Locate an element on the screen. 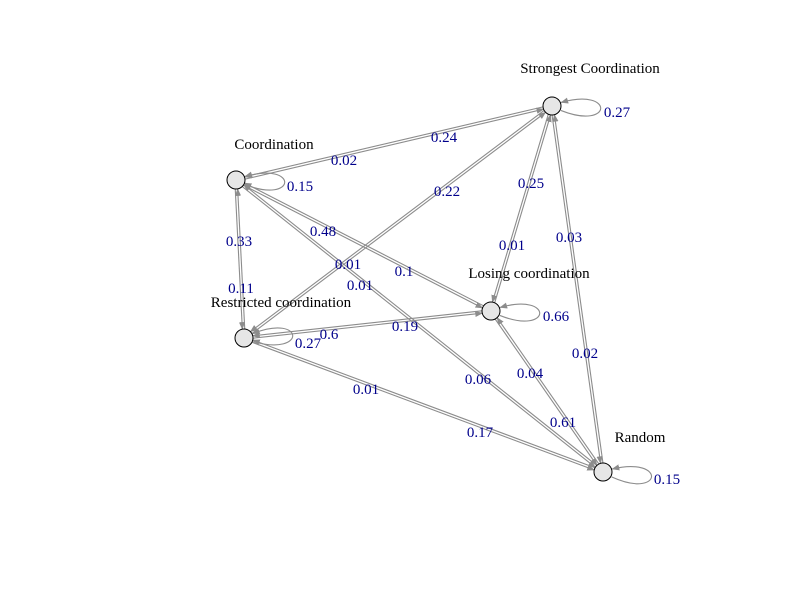  edge-random-to-losing is located at coordinates (548, 391).